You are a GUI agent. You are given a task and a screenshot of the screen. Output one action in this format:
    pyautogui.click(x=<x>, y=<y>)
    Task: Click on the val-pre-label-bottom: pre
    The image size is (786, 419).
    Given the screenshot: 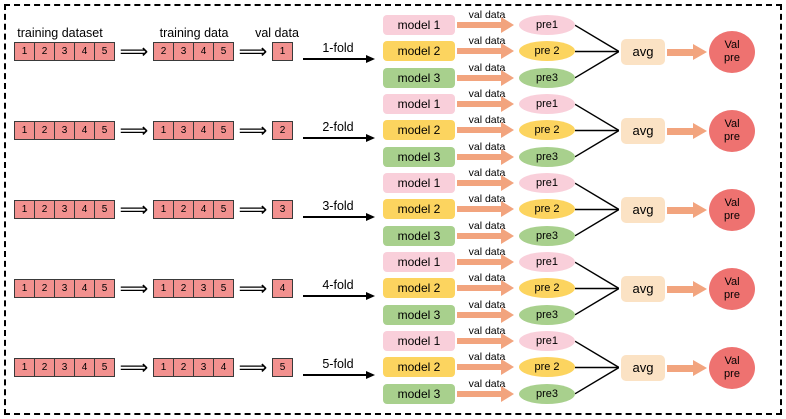 What is the action you would take?
    pyautogui.click(x=732, y=215)
    